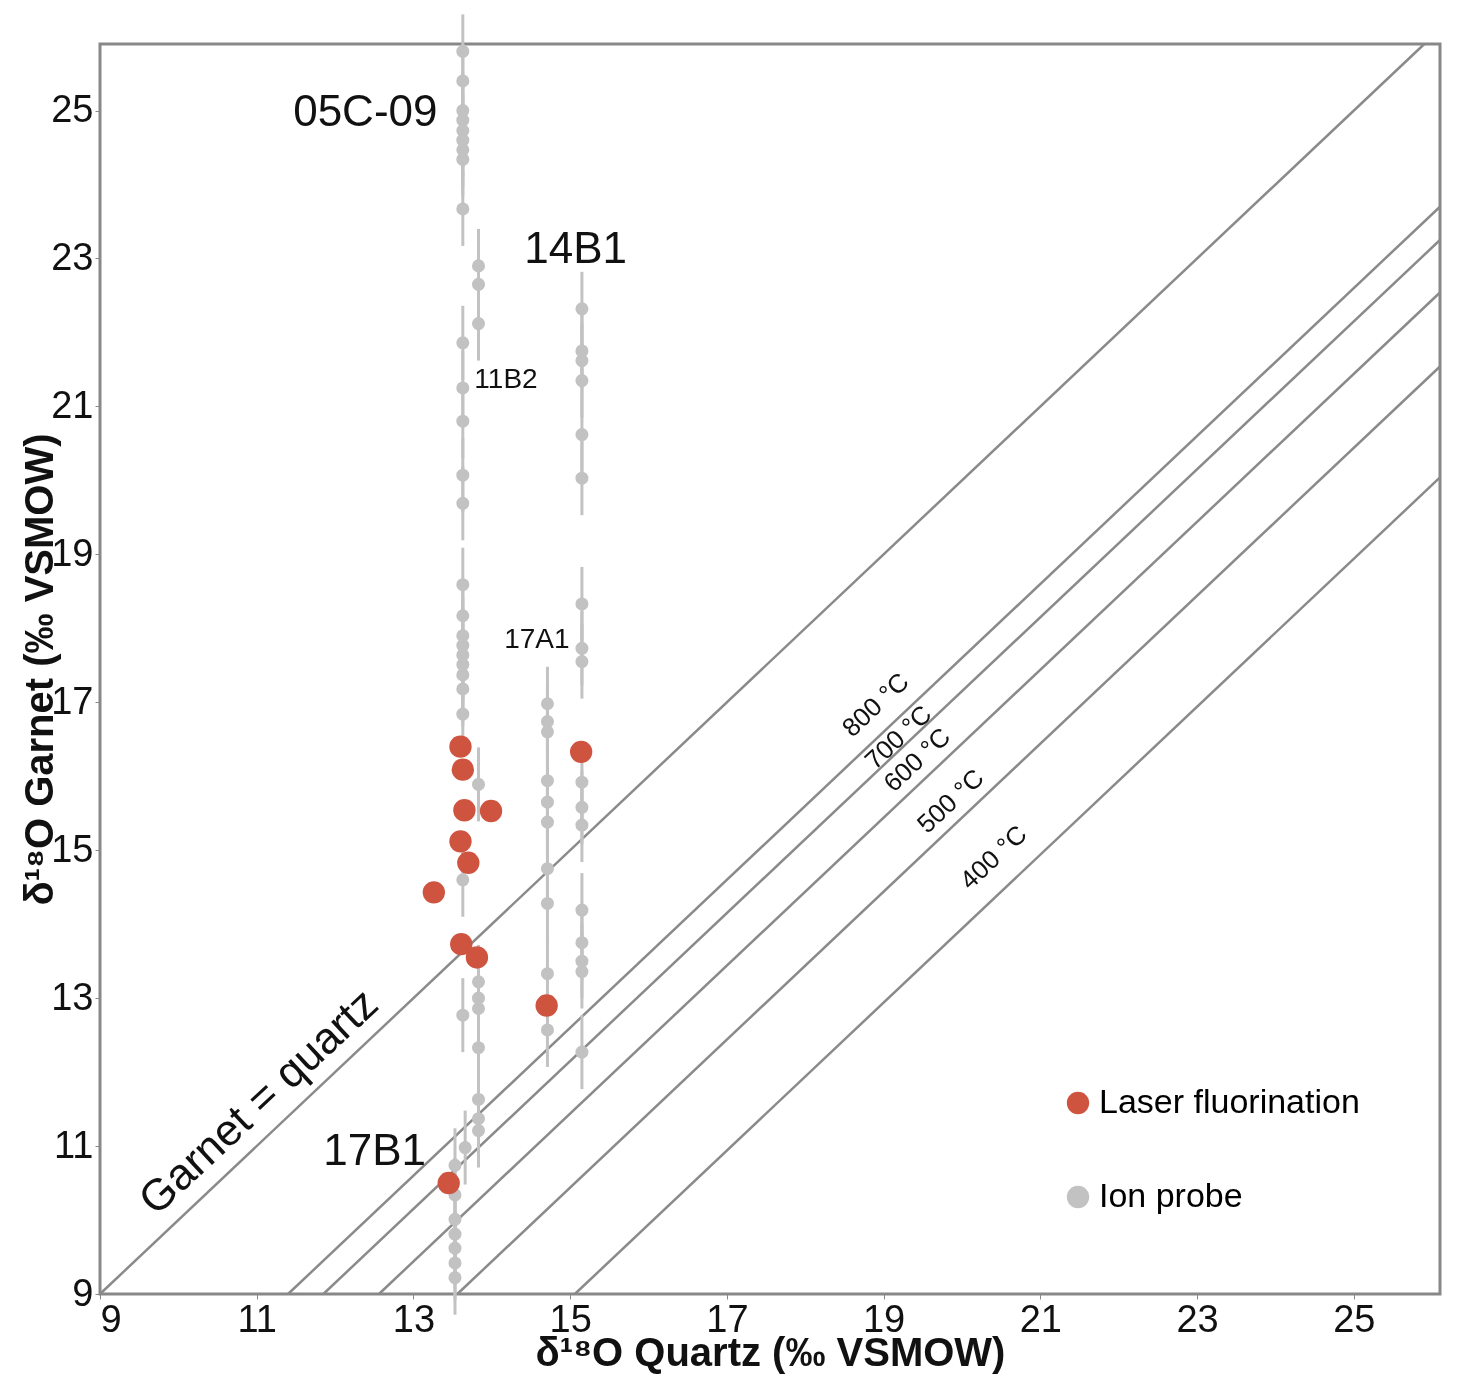  What do you see at coordinates (1171, 1195) in the screenshot?
I see `legend-label: Ion probe` at bounding box center [1171, 1195].